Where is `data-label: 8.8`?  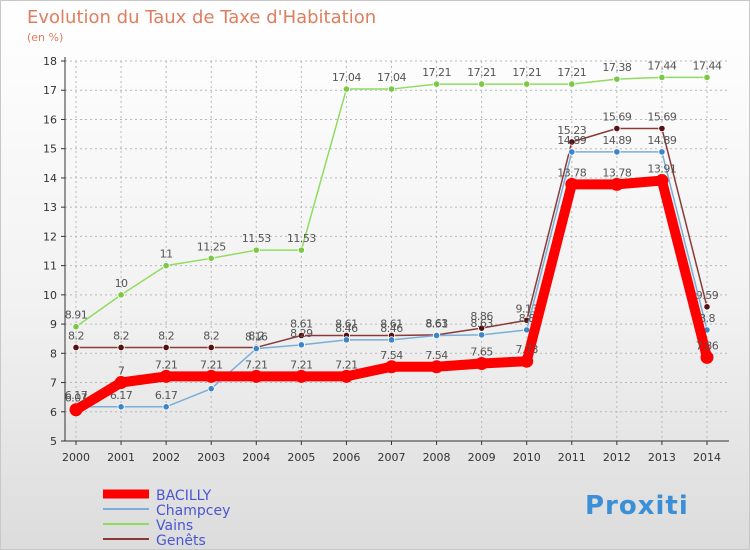 data-label: 8.8 is located at coordinates (527, 318).